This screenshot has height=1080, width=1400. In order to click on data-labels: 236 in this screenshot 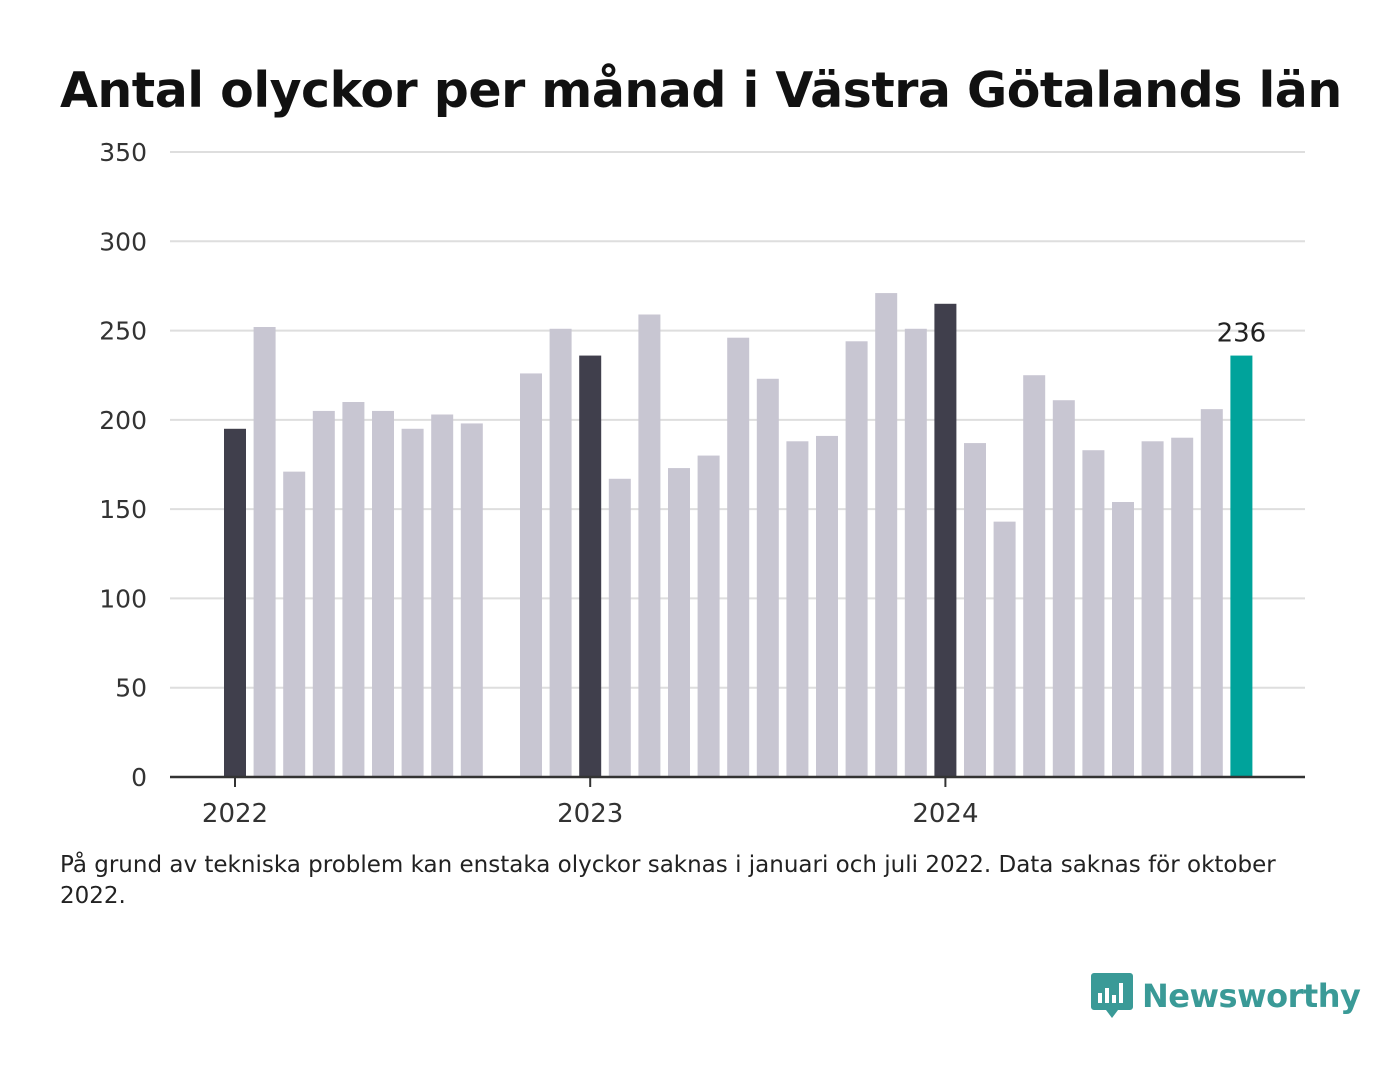, I will do `click(1242, 334)`.